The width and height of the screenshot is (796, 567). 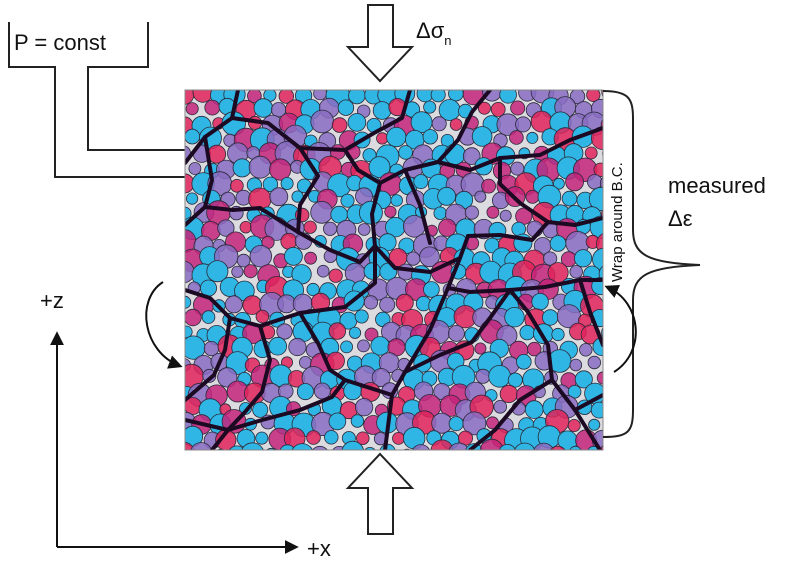 What do you see at coordinates (164, 325) in the screenshot?
I see `wrap-arrow-left-icon` at bounding box center [164, 325].